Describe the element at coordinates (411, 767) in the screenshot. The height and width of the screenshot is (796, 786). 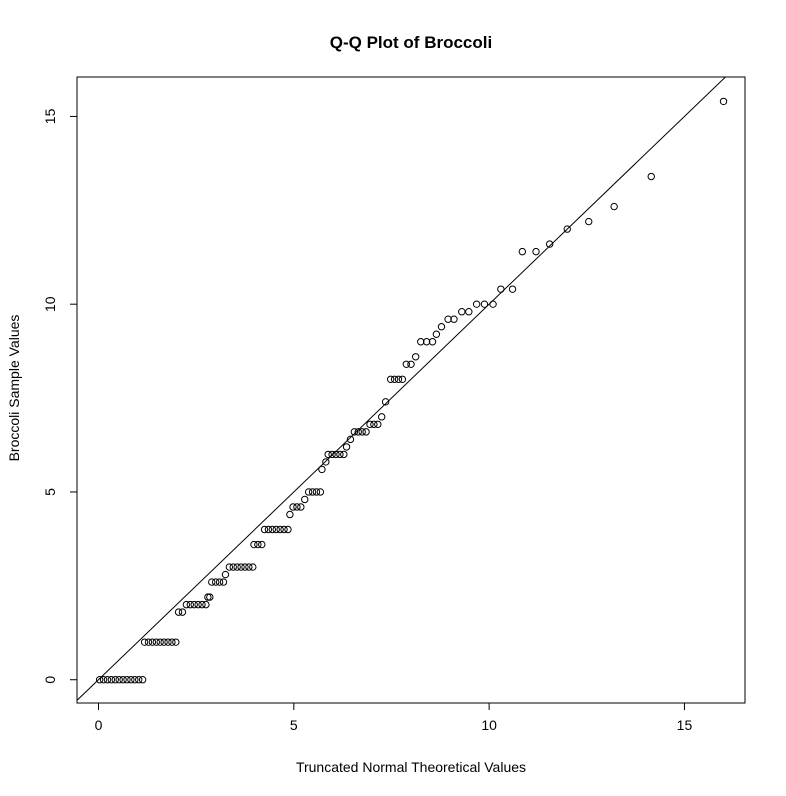
I see `x-axis-label: Truncated Normal Theoretical Values` at that location.